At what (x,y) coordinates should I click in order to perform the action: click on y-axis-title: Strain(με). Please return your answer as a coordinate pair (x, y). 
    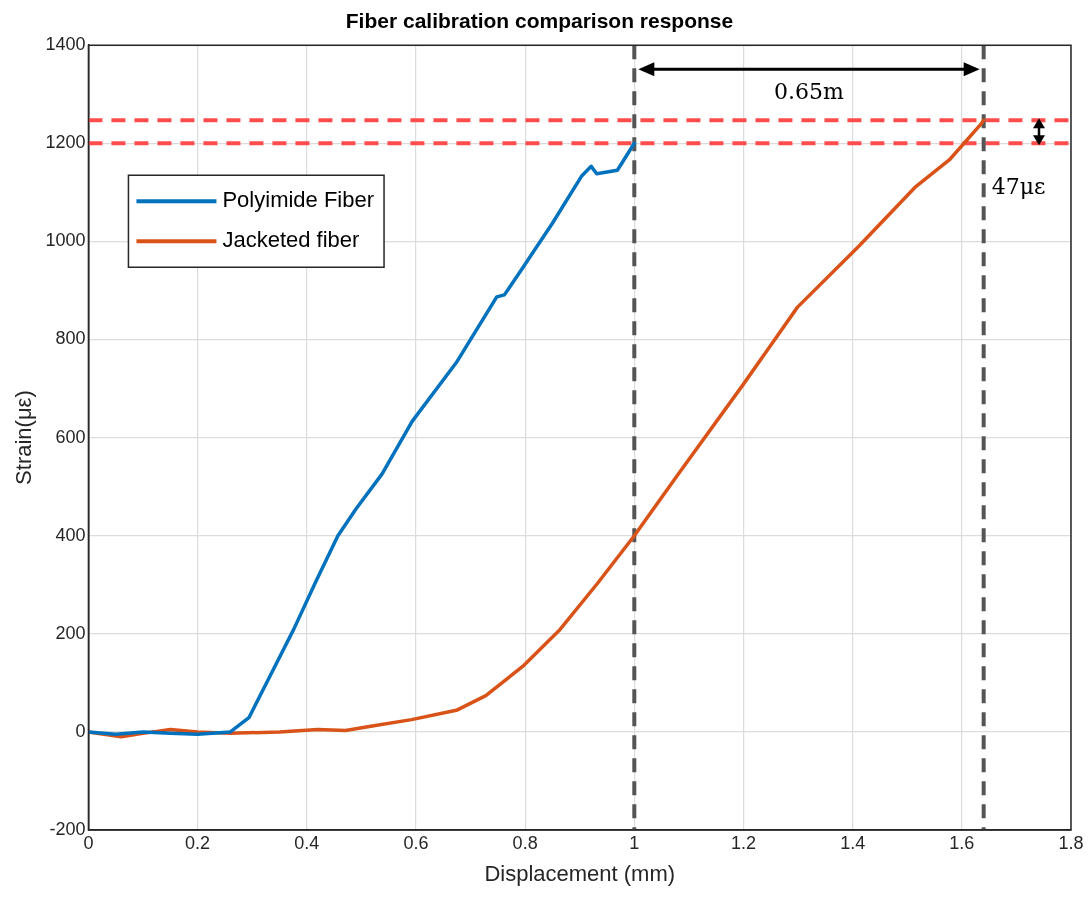
    Looking at the image, I should click on (24, 437).